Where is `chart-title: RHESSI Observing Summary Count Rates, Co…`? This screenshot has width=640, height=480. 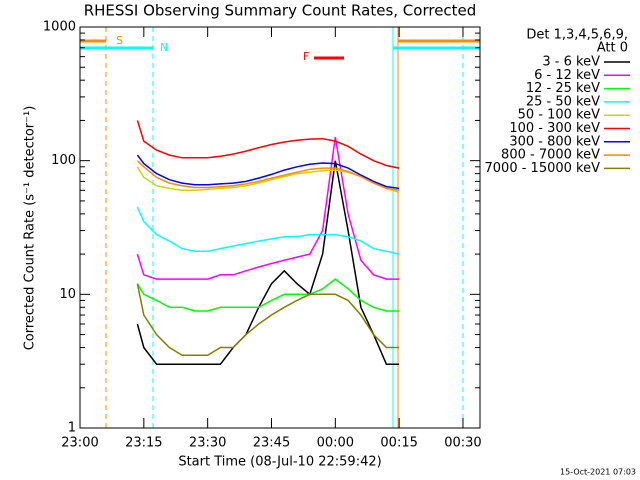 chart-title: RHESSI Observing Summary Count Rates, Co… is located at coordinates (280, 11).